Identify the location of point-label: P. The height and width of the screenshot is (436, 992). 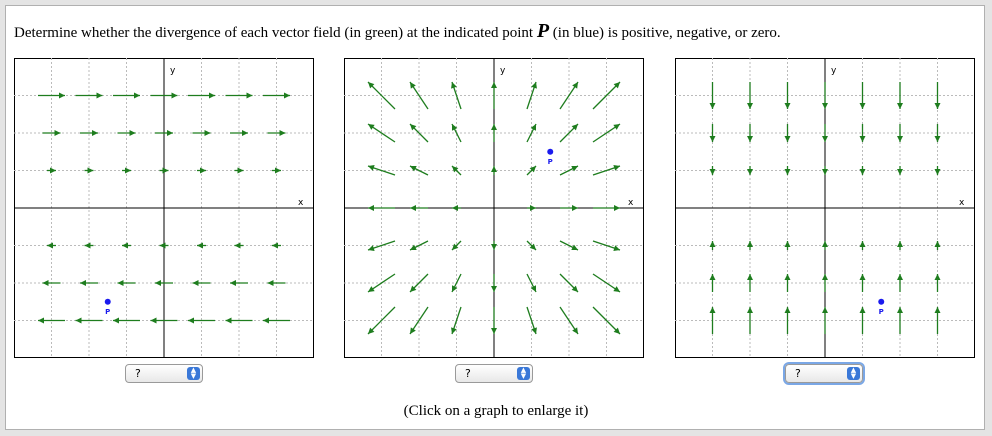
(881, 312).